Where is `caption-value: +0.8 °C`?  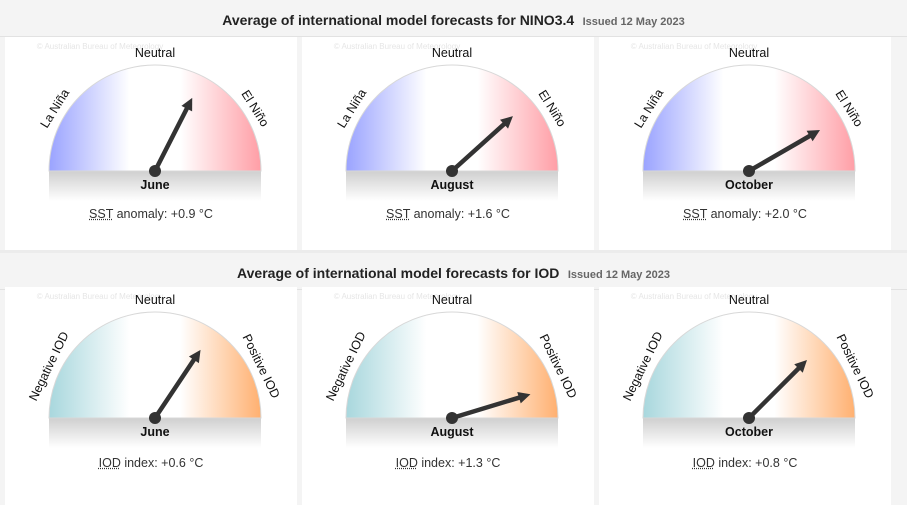
caption-value: +0.8 °C is located at coordinates (776, 463).